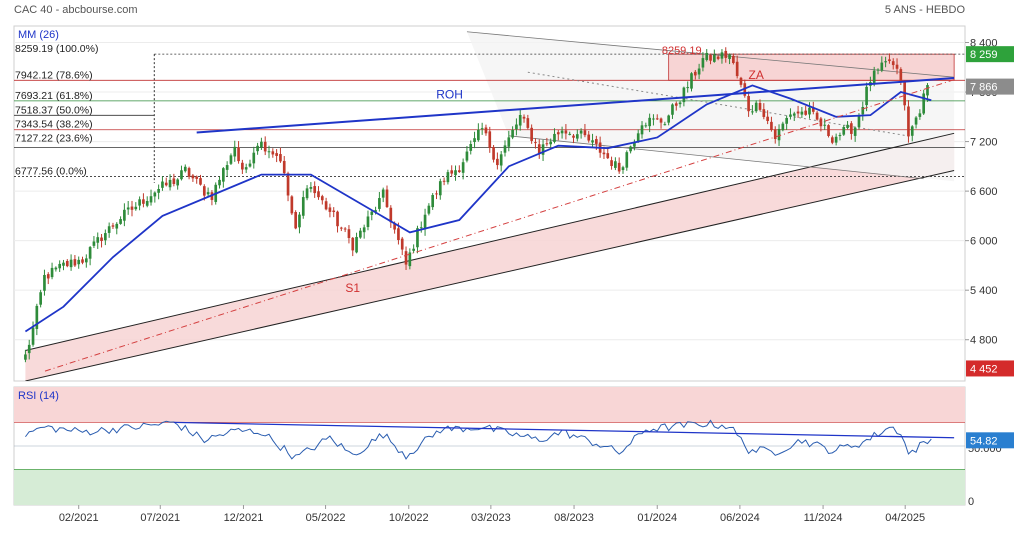 The image size is (1014, 533). I want to click on time-tick-label: 10/2022, so click(409, 518).